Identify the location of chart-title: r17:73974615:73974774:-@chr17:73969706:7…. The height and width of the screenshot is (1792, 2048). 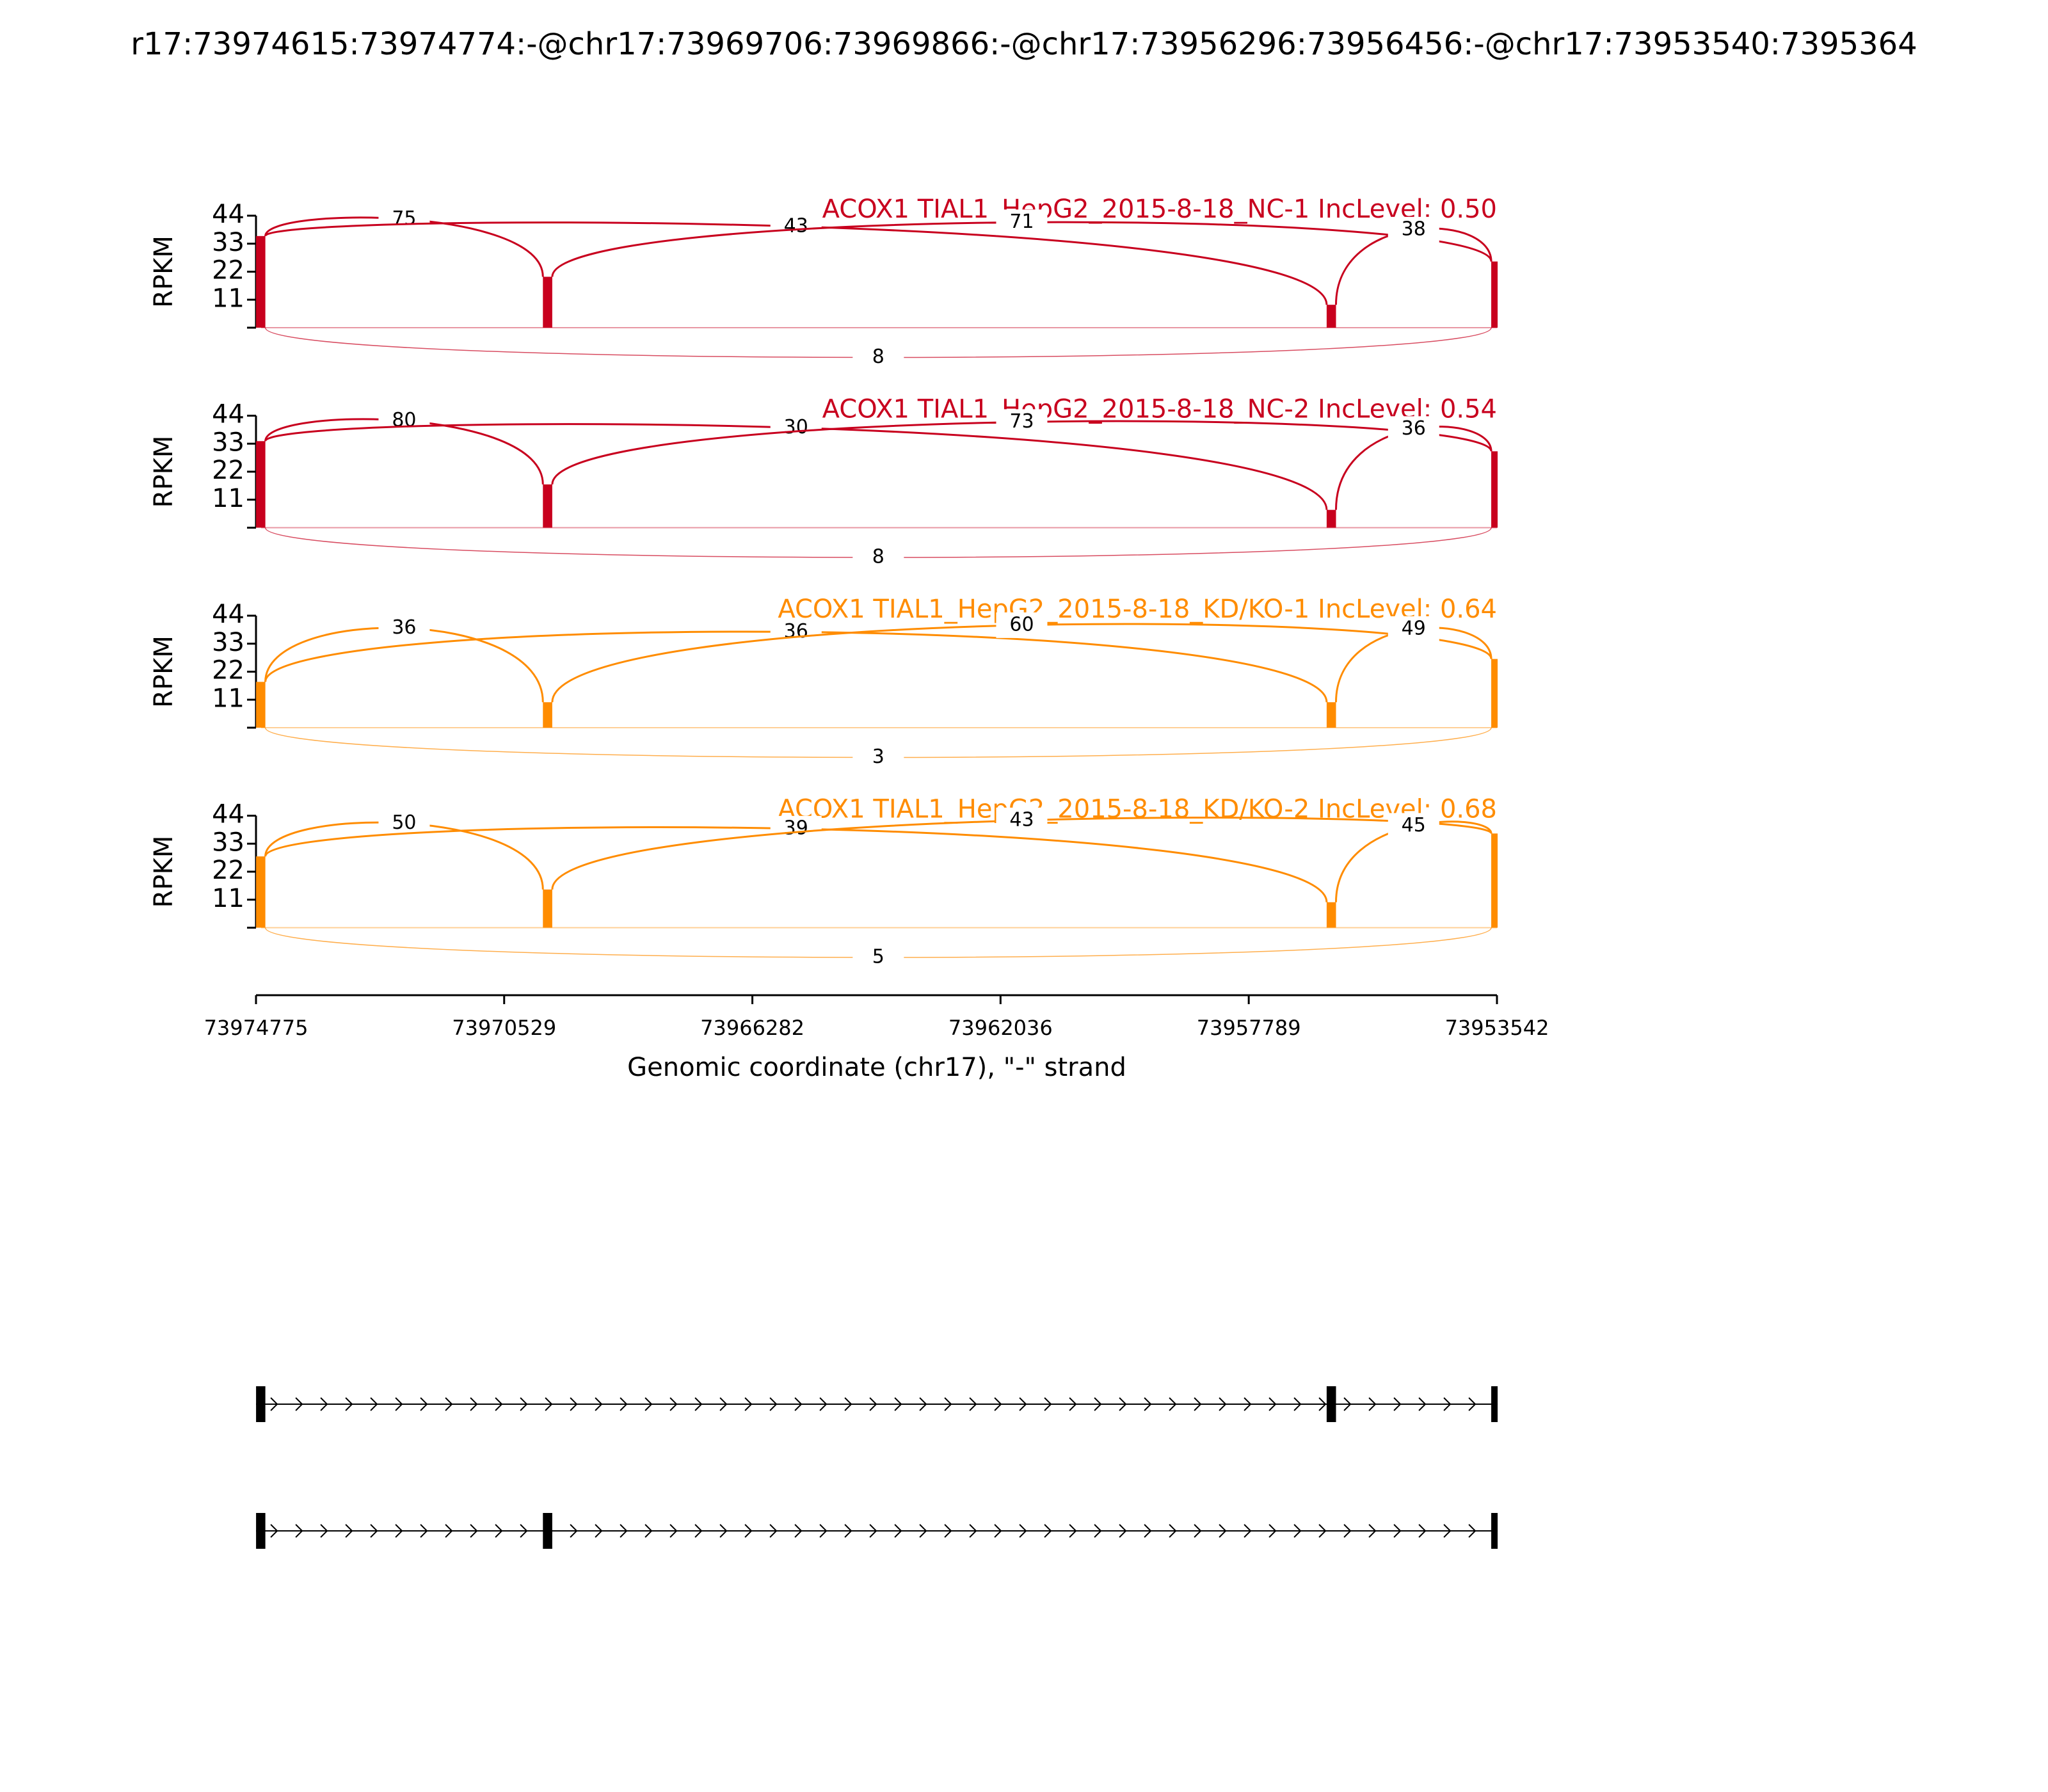
(1024, 44).